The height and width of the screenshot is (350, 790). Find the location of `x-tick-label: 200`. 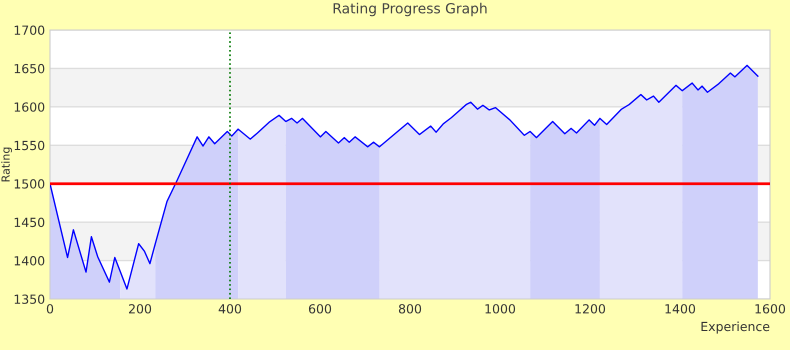

x-tick-label: 200 is located at coordinates (140, 309).